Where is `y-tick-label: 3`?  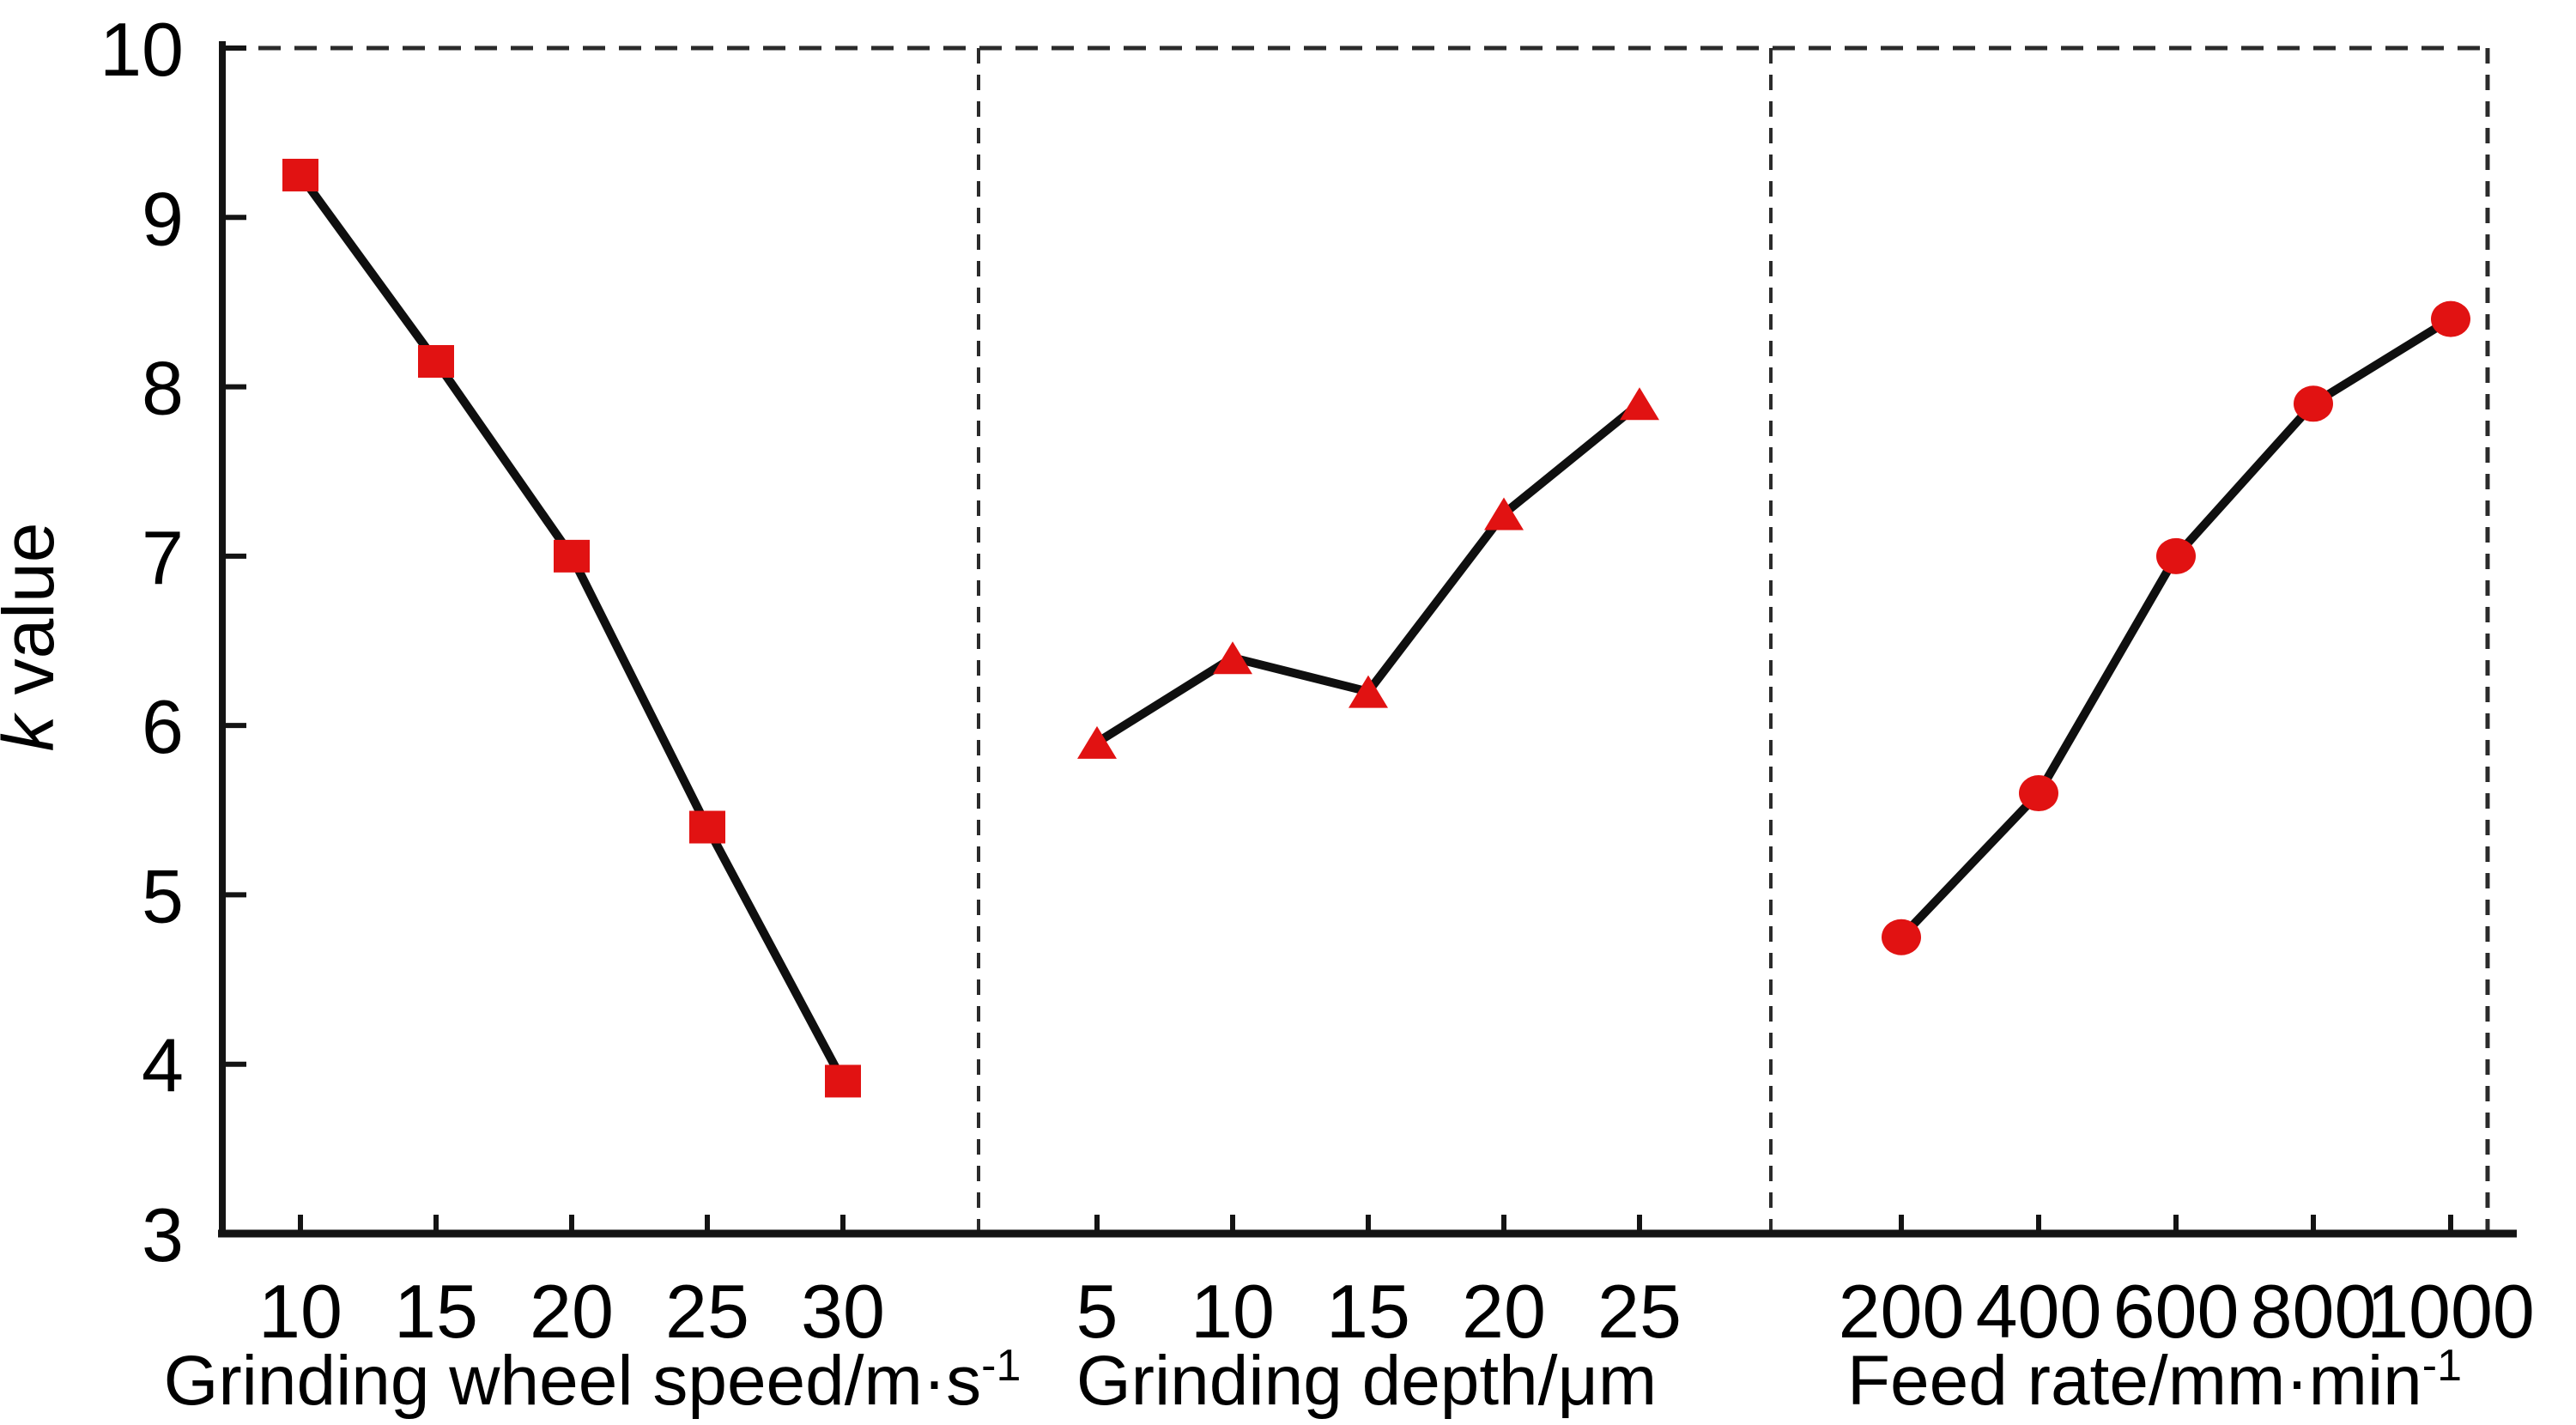 y-tick-label: 3 is located at coordinates (163, 1235).